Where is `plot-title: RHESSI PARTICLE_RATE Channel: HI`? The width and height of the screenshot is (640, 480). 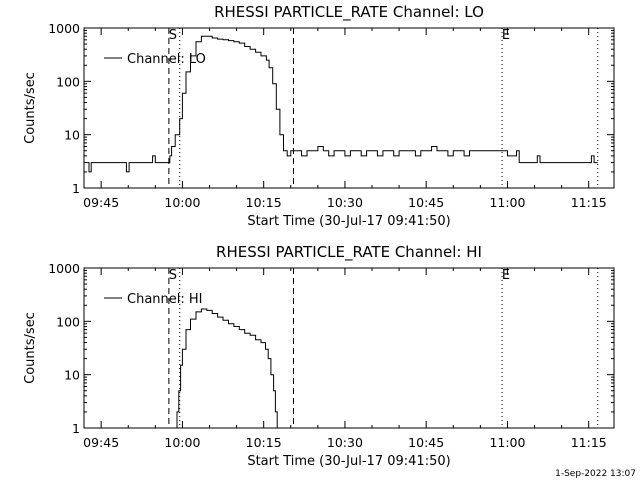 plot-title: RHESSI PARTICLE_RATE Channel: HI is located at coordinates (349, 252).